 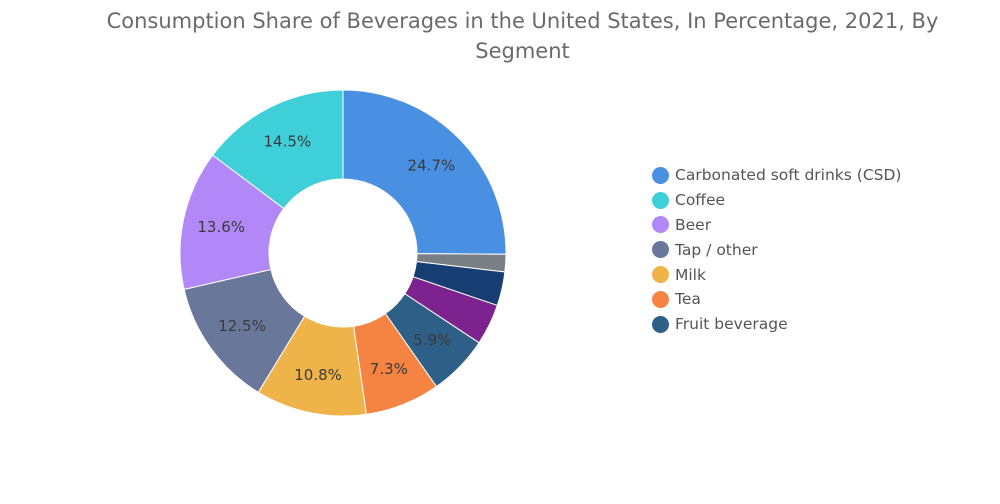 What do you see at coordinates (716, 249) in the screenshot?
I see `legend-label: Tap / other` at bounding box center [716, 249].